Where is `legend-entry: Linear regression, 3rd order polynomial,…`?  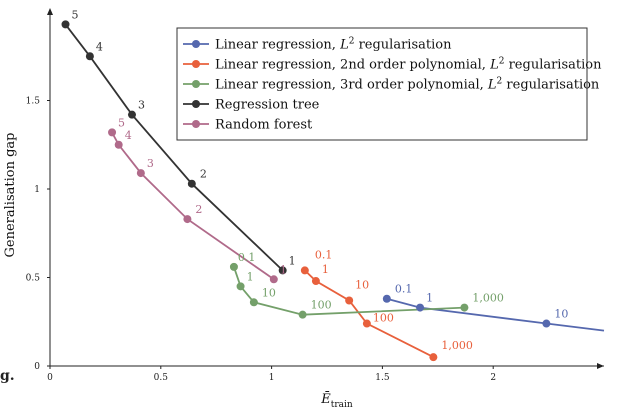 legend-entry: Linear regression, 3rd order polynomial,… is located at coordinates (407, 85).